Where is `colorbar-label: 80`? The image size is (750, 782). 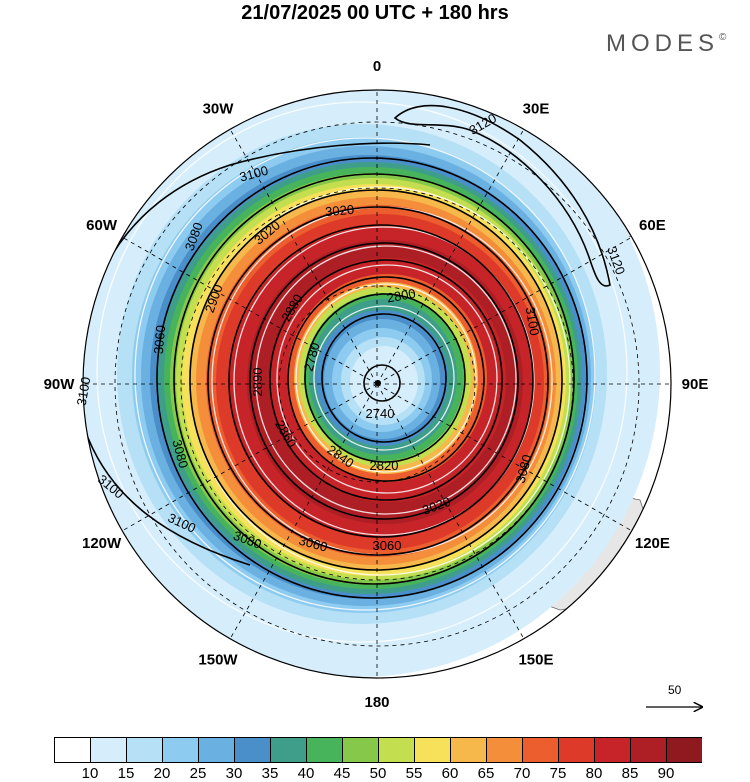
colorbar-label: 80 is located at coordinates (594, 773).